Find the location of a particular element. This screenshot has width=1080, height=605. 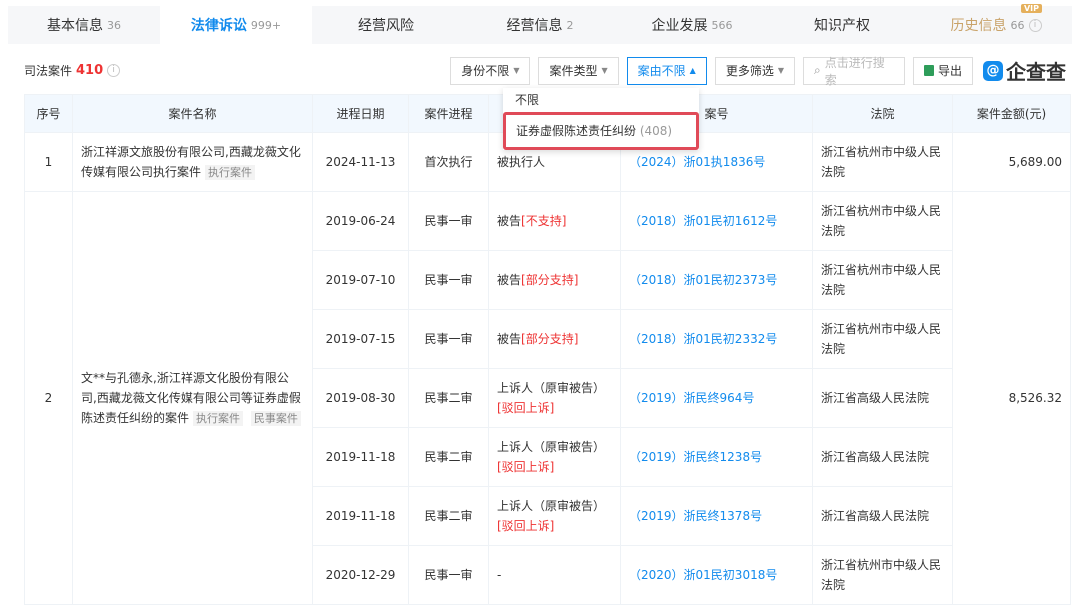

row-index: 1 is located at coordinates (48, 162).